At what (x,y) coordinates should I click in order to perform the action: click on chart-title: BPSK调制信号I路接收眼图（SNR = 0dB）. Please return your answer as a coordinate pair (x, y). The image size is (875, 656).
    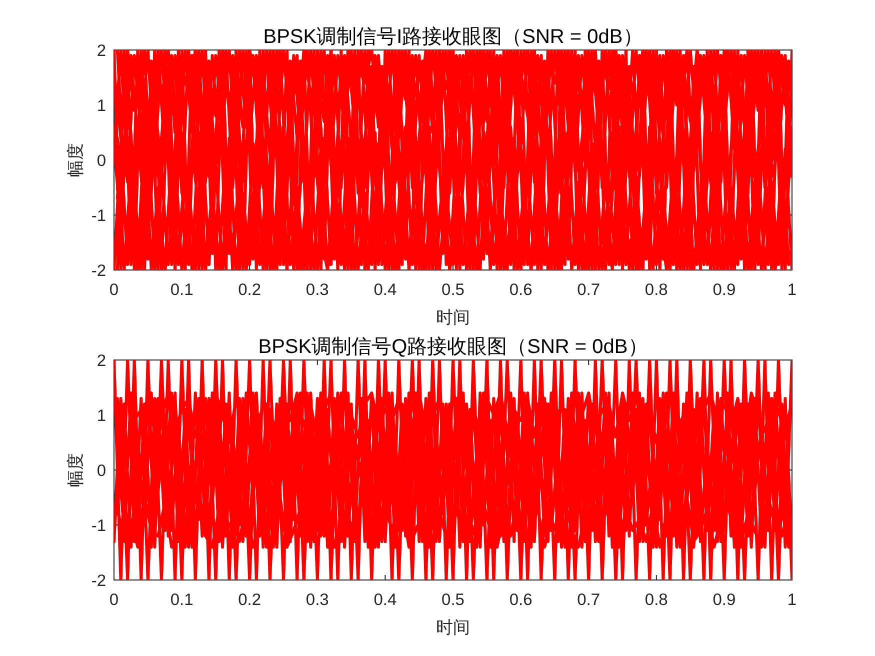
    Looking at the image, I should click on (453, 37).